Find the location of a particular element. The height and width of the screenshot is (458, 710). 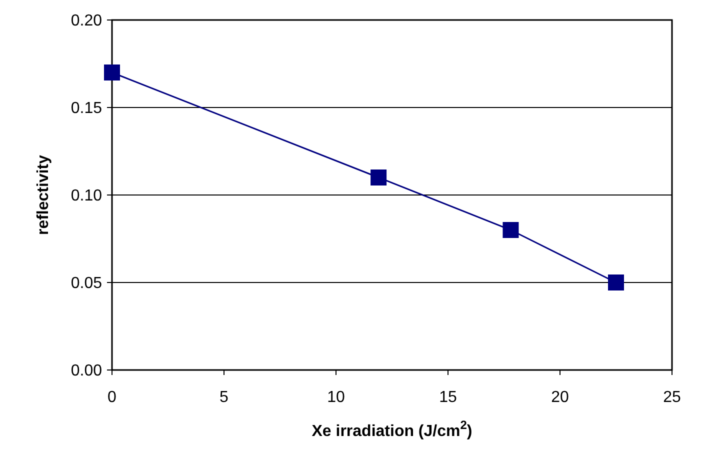

x-tick-label: 0 is located at coordinates (112, 397).